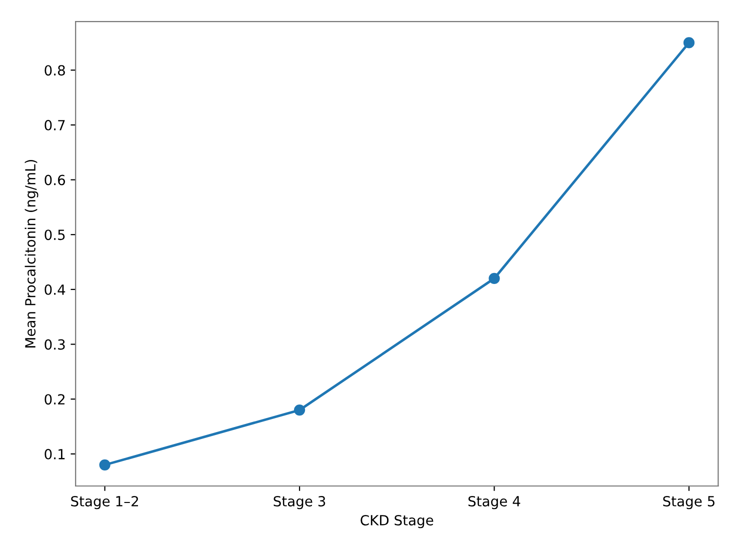 This screenshot has width=756, height=540. What do you see at coordinates (494, 503) in the screenshot?
I see `x-tick-label: Stage 4` at bounding box center [494, 503].